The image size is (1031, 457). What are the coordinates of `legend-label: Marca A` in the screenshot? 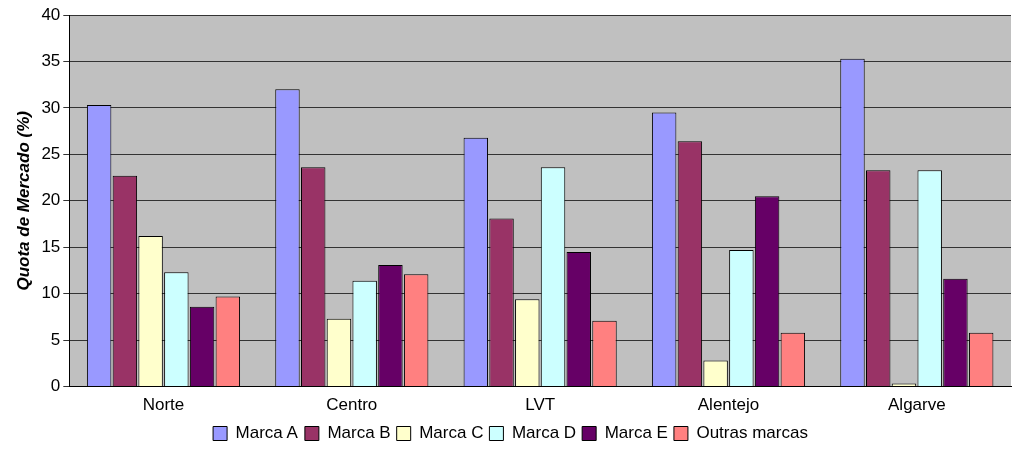 It's located at (267, 433).